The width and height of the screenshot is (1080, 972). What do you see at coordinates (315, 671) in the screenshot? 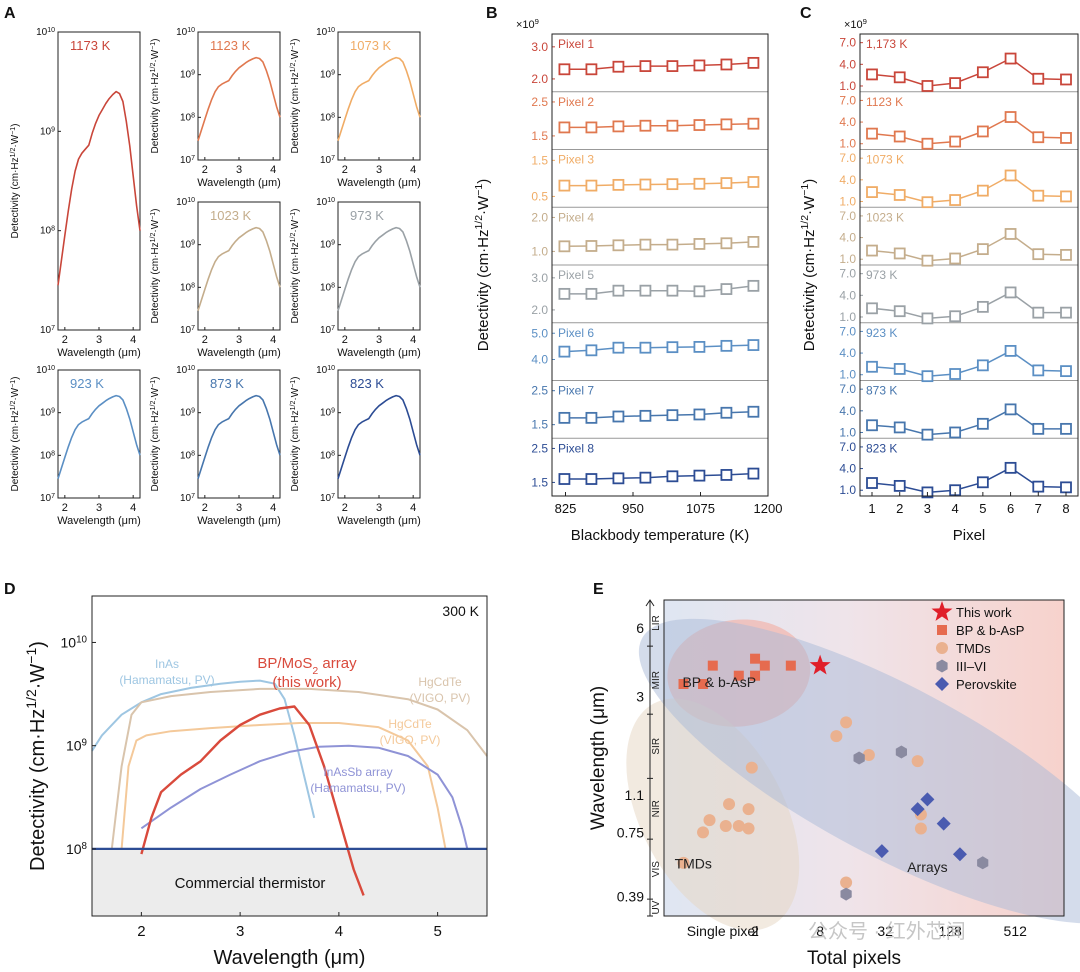
I see `curve-label-sub: 2` at bounding box center [315, 671].